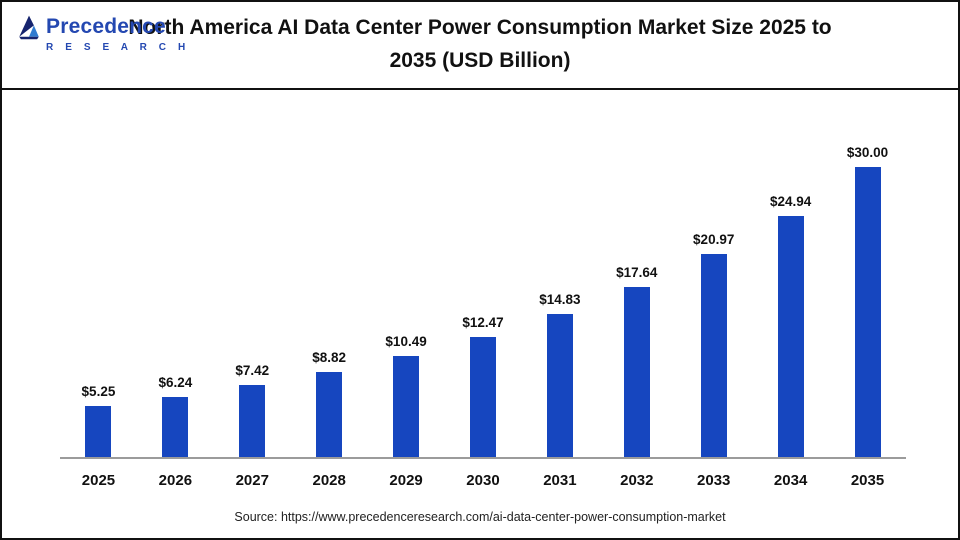 Image resolution: width=960 pixels, height=540 pixels. I want to click on bar-column: $7.42, so click(252, 410).